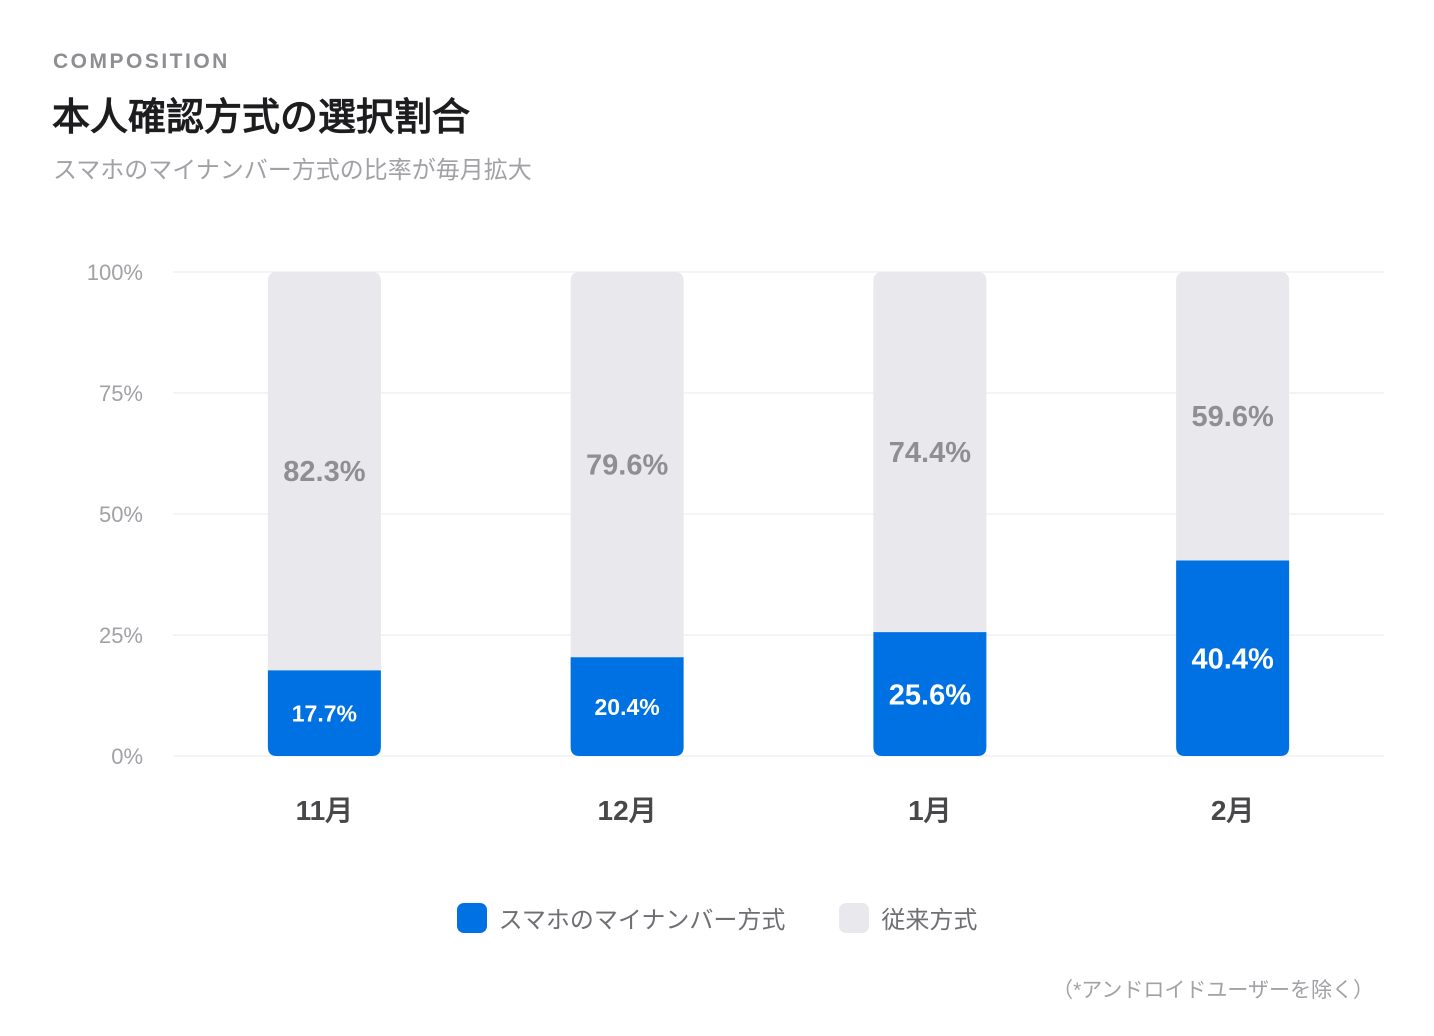  I want to click on bar-value-label: 74.4%, so click(930, 453).